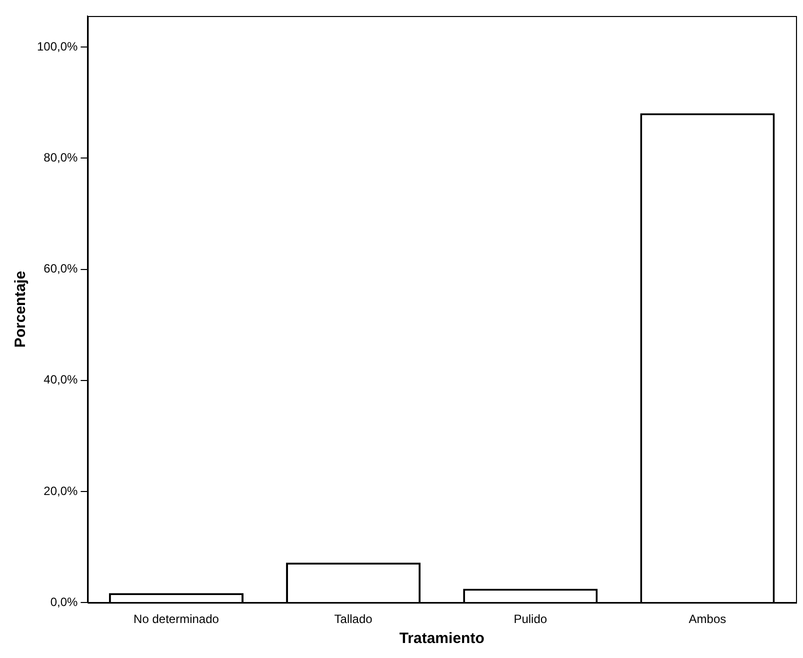  Describe the element at coordinates (441, 639) in the screenshot. I see `x-axis-title: Tratamiento` at that location.